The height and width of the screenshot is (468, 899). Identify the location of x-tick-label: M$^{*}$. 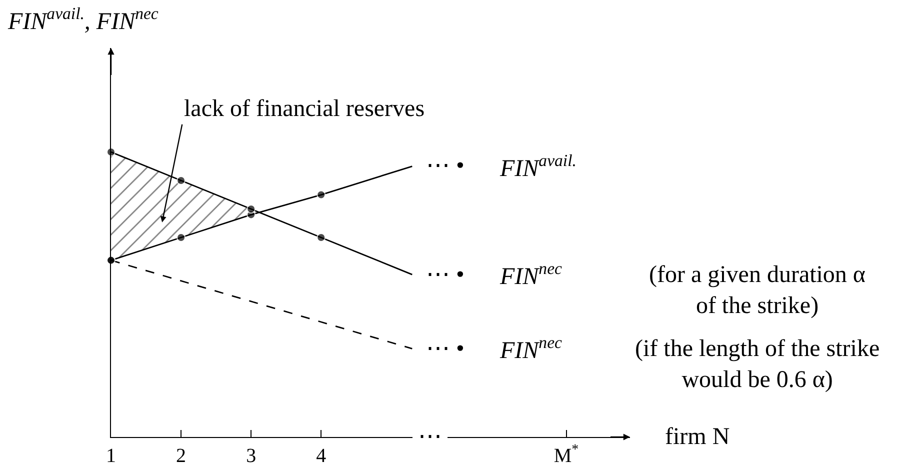
(566, 455).